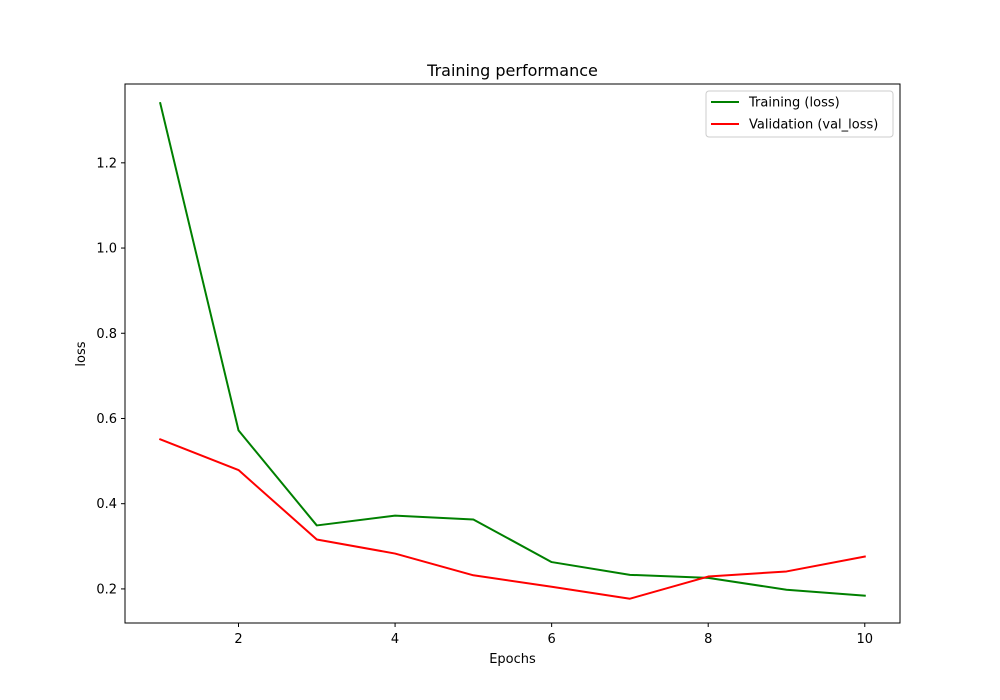 The image size is (1000, 700). Describe the element at coordinates (106, 163) in the screenshot. I see `y-tick-label: 1.2` at that location.